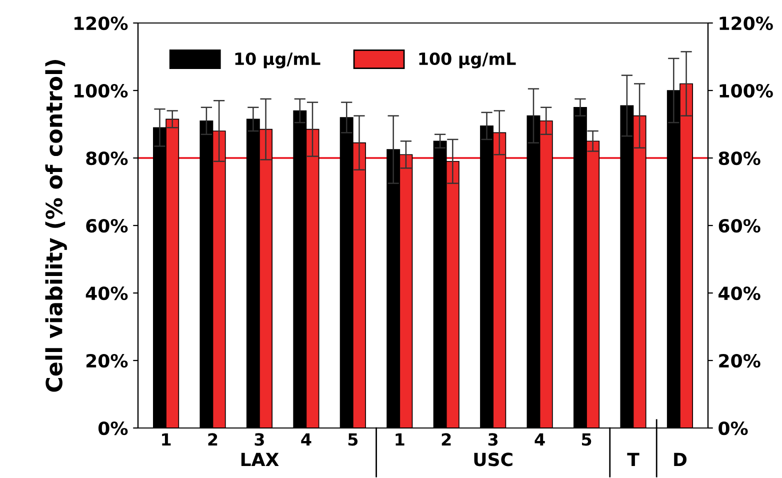 The height and width of the screenshot is (478, 782). Describe the element at coordinates (633, 459) in the screenshot. I see `x-tick-label: T` at that location.